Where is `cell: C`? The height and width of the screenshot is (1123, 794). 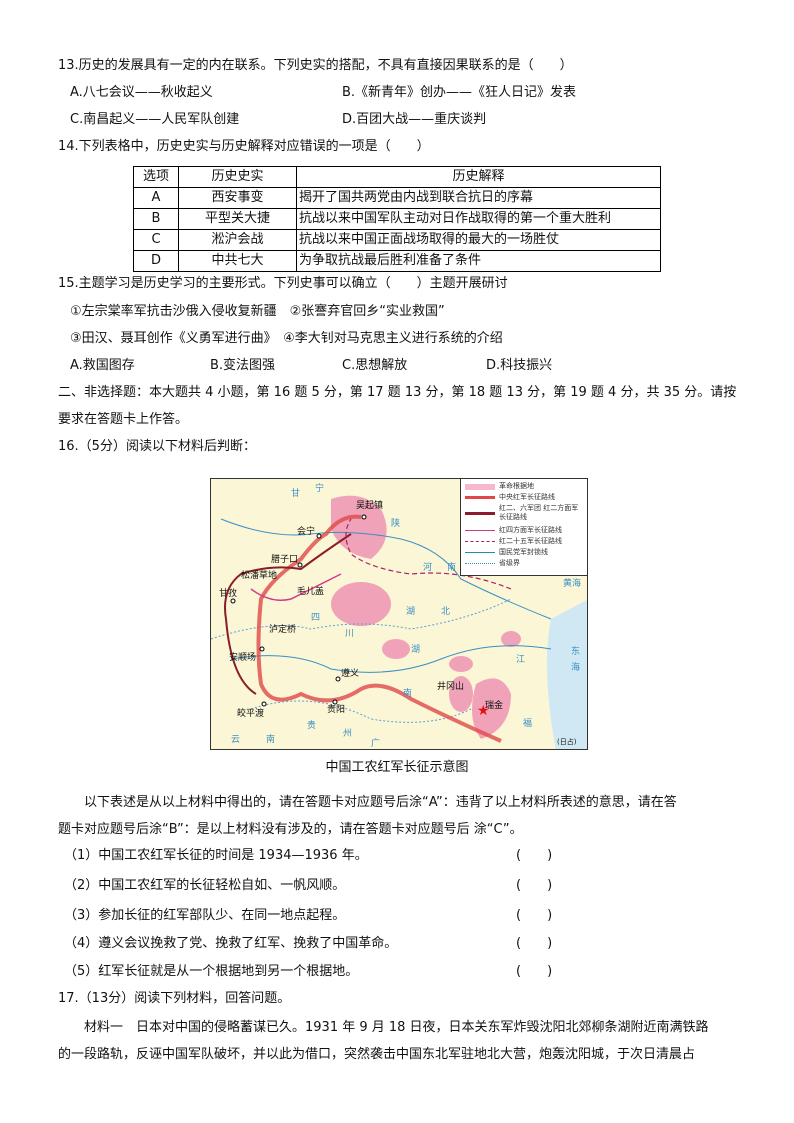 cell: C is located at coordinates (156, 240).